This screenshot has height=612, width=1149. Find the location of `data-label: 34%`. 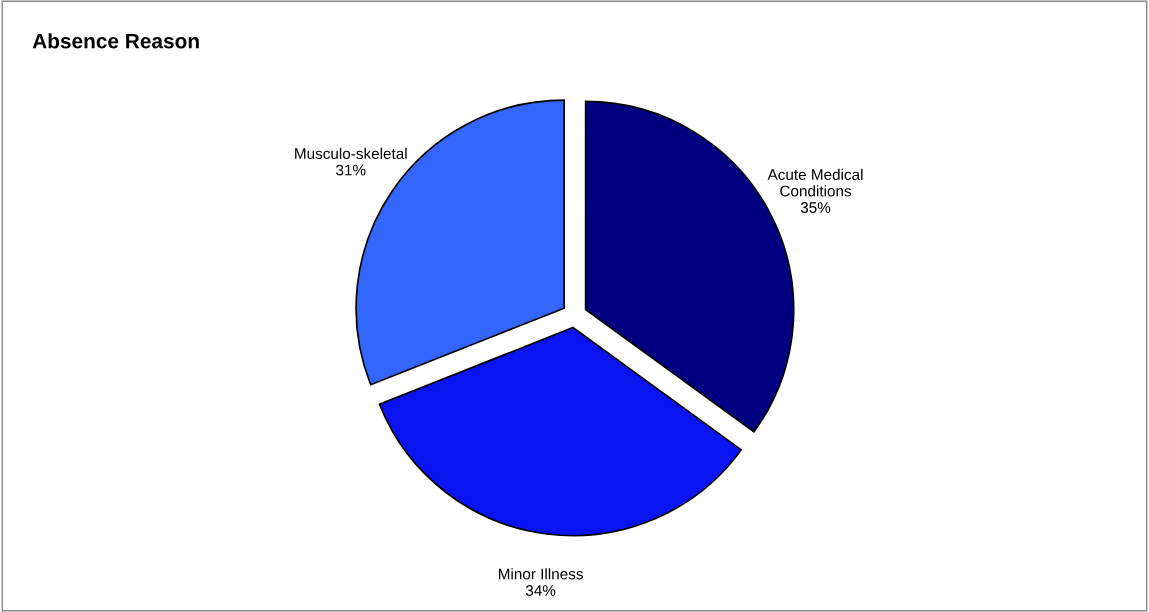

data-label: 34% is located at coordinates (540, 590).